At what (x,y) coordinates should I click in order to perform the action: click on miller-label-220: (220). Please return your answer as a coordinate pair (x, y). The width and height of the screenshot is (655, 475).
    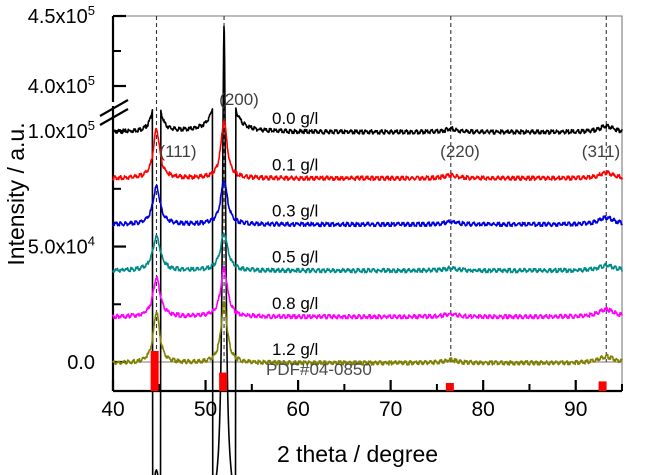
    Looking at the image, I should click on (460, 151).